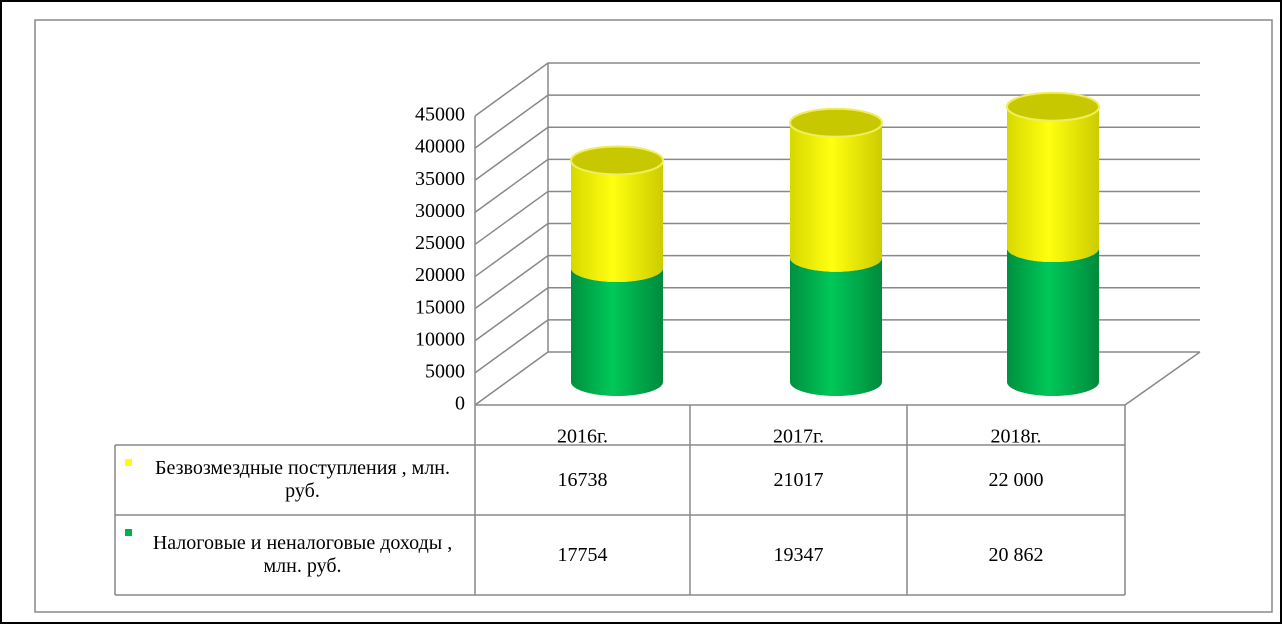 This screenshot has width=1282, height=624. Describe the element at coordinates (440, 339) in the screenshot. I see `y-tick-label: 10000` at that location.